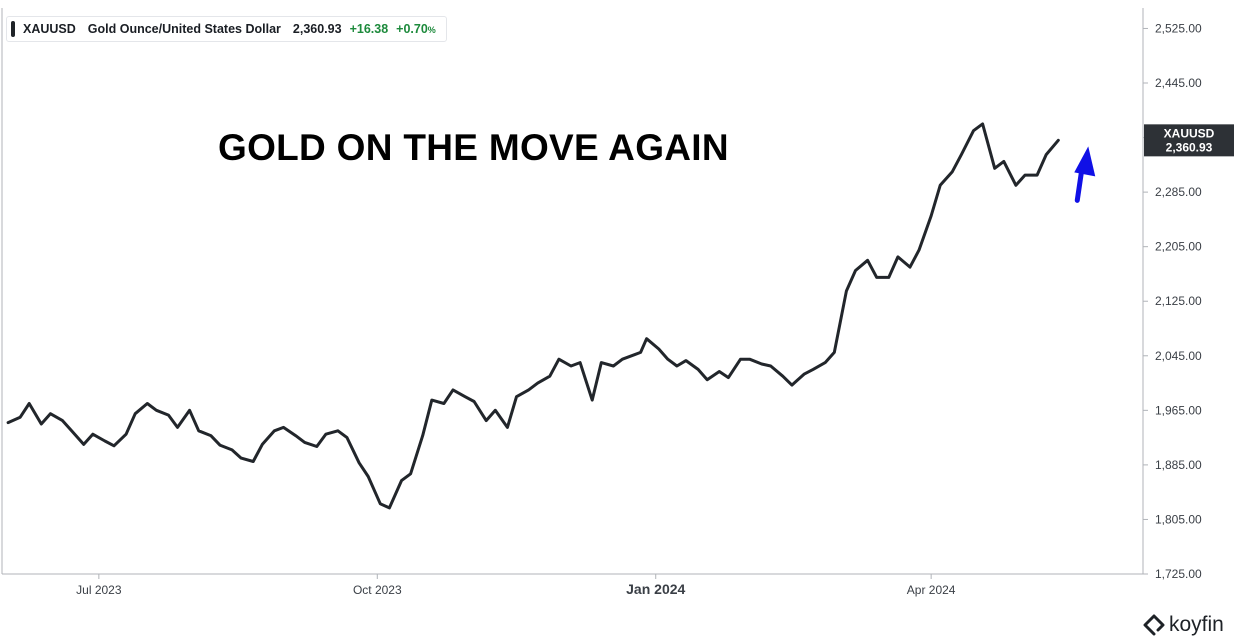 This screenshot has height=644, width=1238. Describe the element at coordinates (1178, 574) in the screenshot. I see `y-tick-label: 1,725.00` at that location.